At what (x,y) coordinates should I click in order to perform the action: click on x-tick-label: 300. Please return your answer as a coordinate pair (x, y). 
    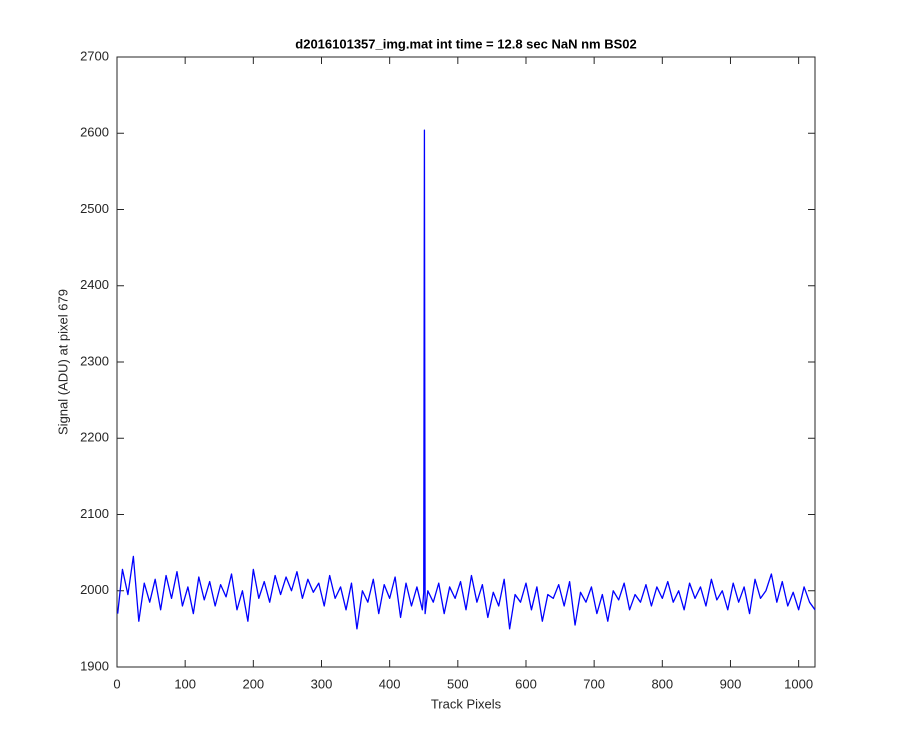
    Looking at the image, I should click on (322, 683).